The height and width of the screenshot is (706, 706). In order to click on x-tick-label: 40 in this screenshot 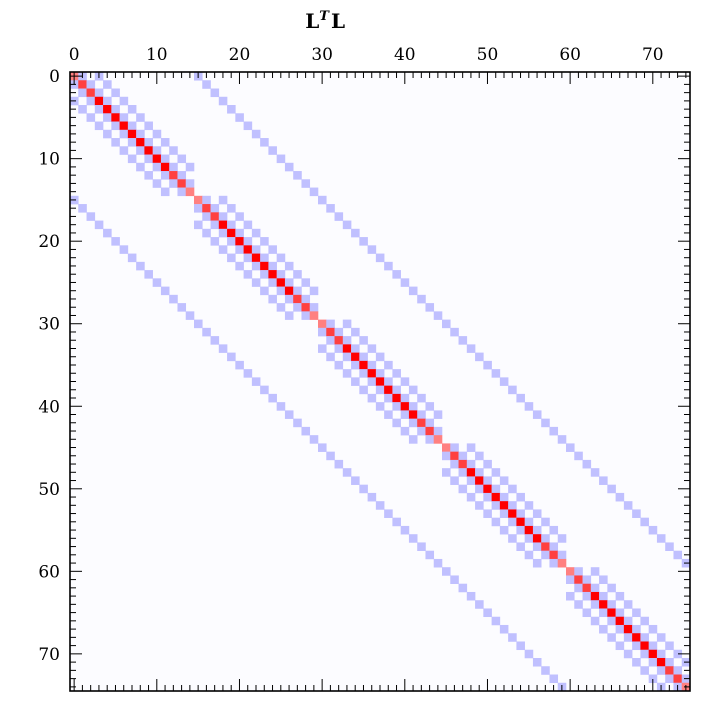, I will do `click(405, 55)`.